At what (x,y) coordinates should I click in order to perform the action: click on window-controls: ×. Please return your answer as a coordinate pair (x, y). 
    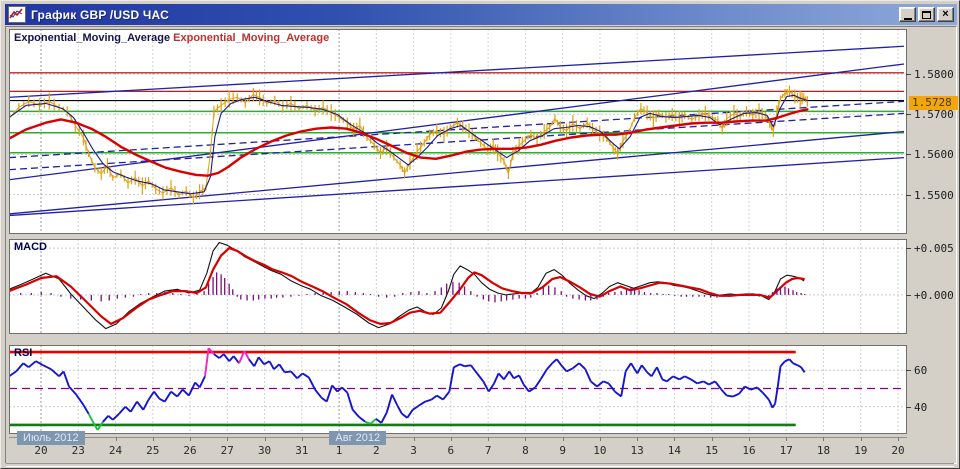
    Looking at the image, I should click on (926, 14).